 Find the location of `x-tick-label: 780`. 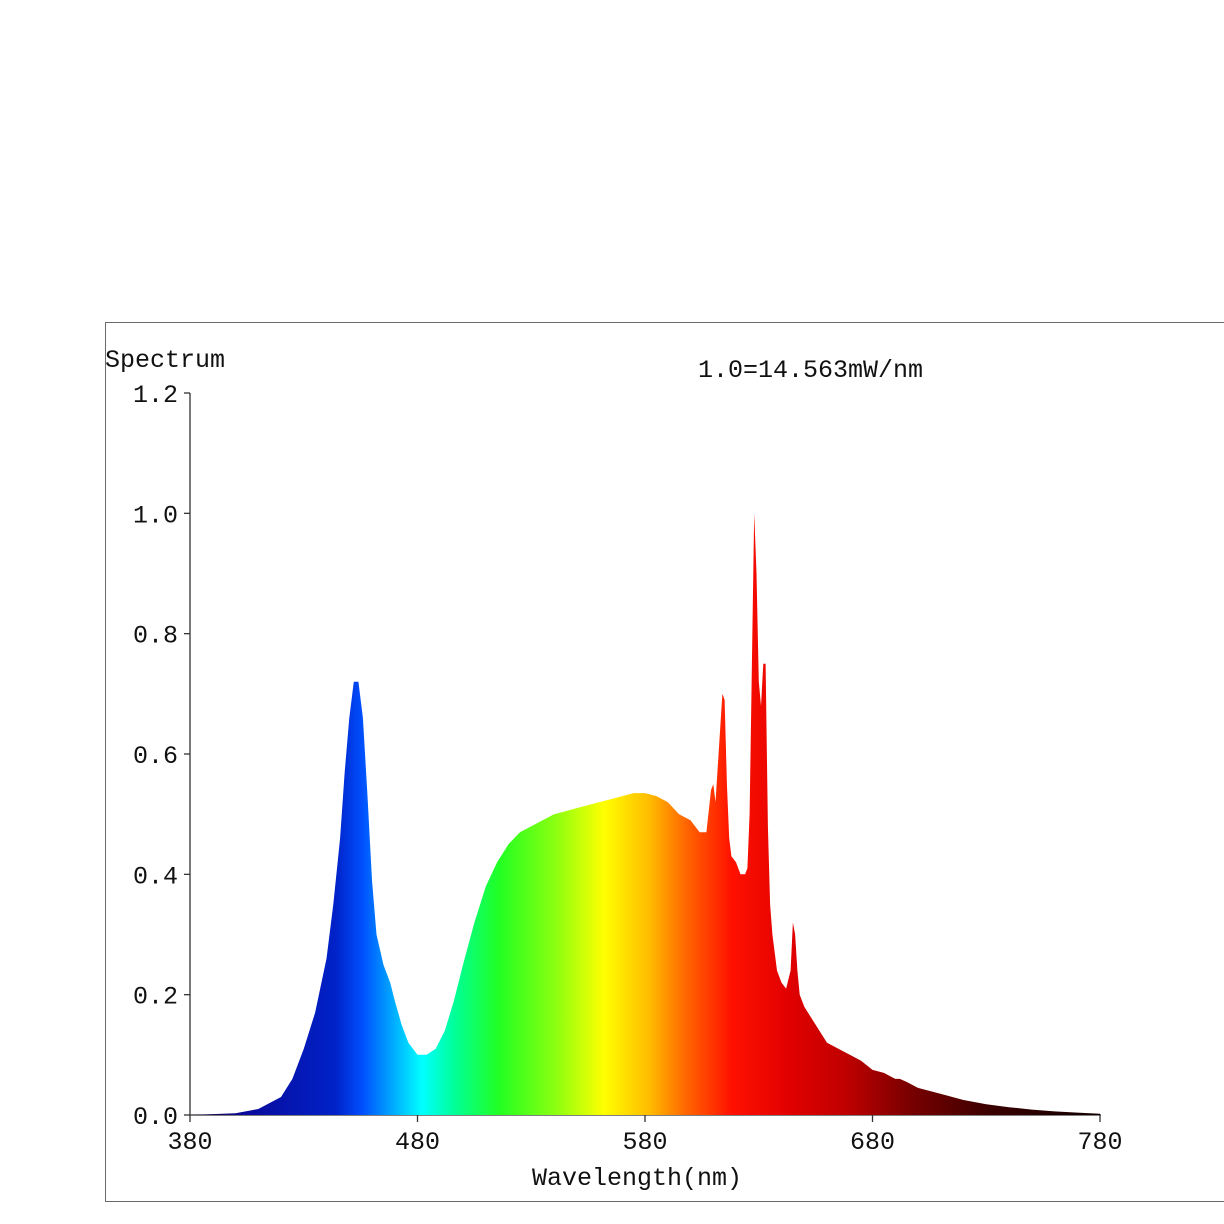

x-tick-label: 780 is located at coordinates (1099, 1142).